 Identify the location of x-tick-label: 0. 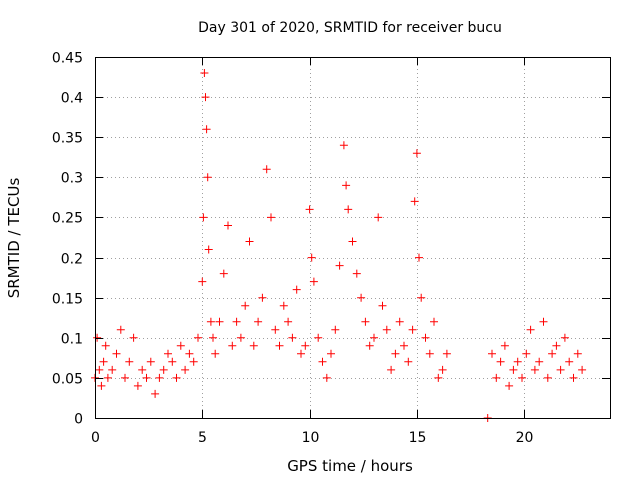
(95, 438).